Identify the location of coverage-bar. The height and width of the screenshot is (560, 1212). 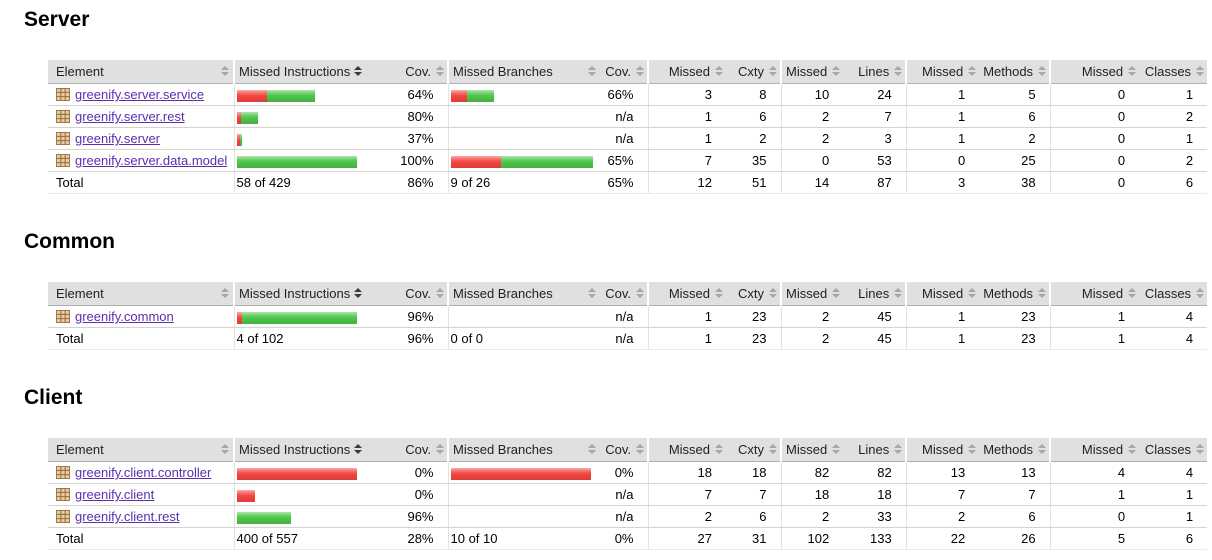
(245, 495).